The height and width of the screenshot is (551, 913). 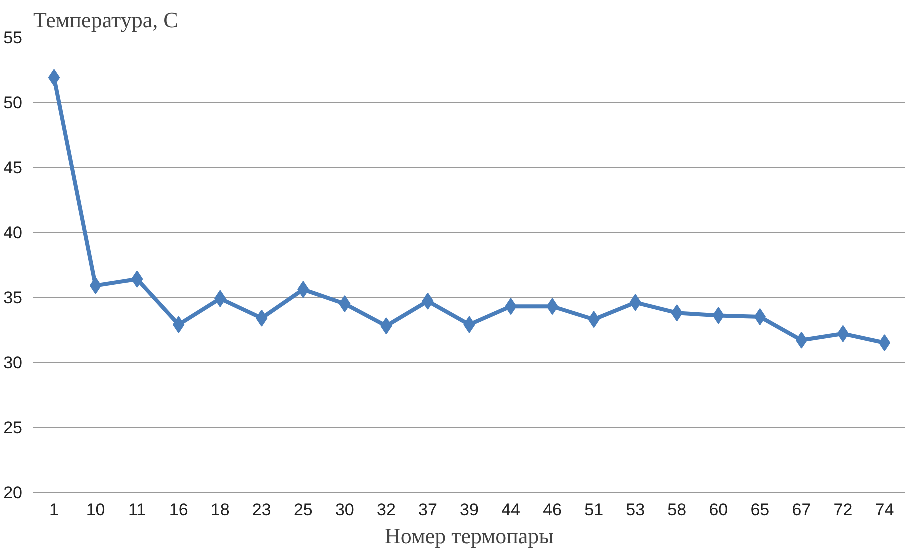 What do you see at coordinates (511, 510) in the screenshot?
I see `x-tick-label: 44` at bounding box center [511, 510].